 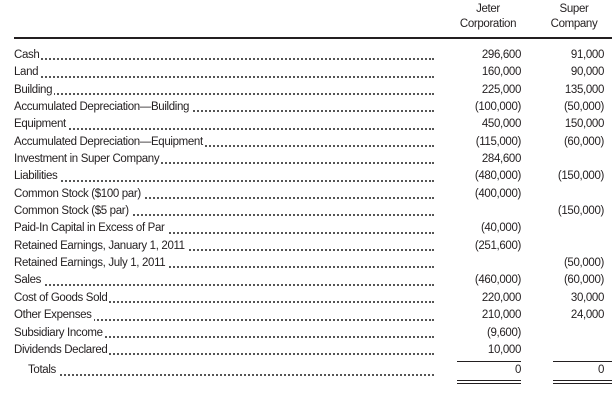 What do you see at coordinates (37, 176) in the screenshot?
I see `row-label-text: Liabilities` at bounding box center [37, 176].